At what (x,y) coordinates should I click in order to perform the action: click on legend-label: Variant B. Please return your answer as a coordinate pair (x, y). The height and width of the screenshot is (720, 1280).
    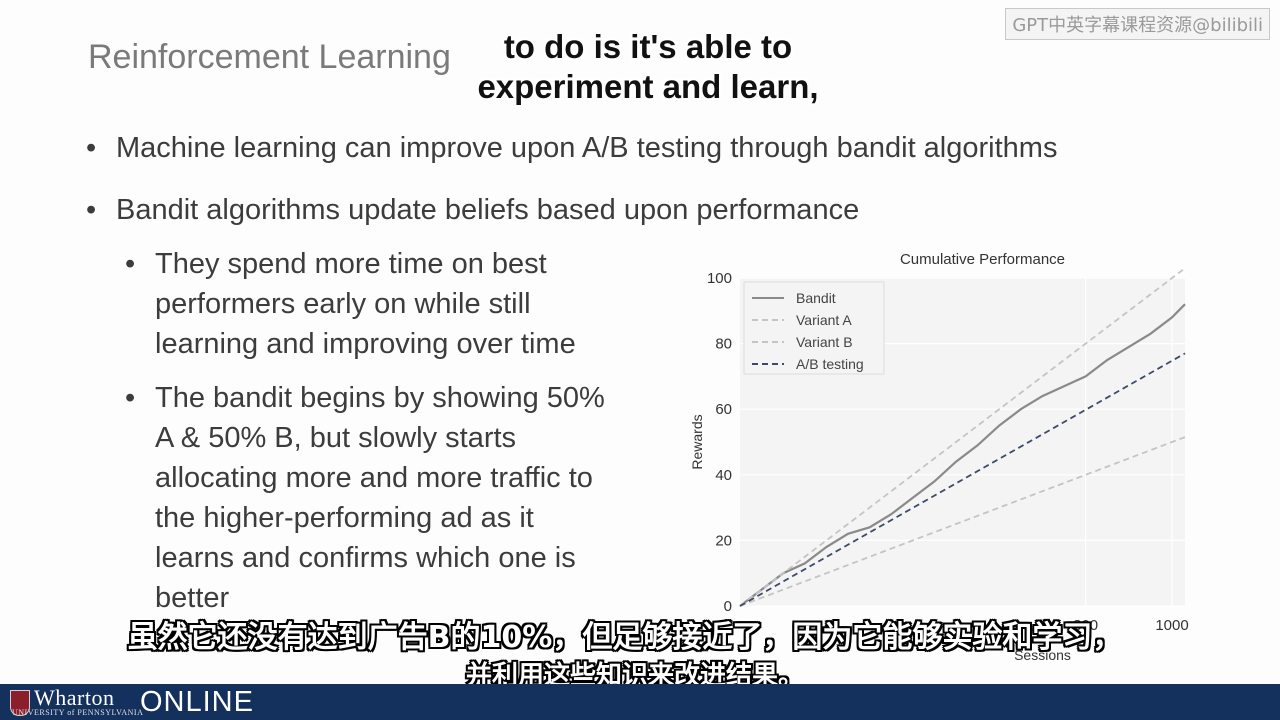
    Looking at the image, I should click on (824, 342).